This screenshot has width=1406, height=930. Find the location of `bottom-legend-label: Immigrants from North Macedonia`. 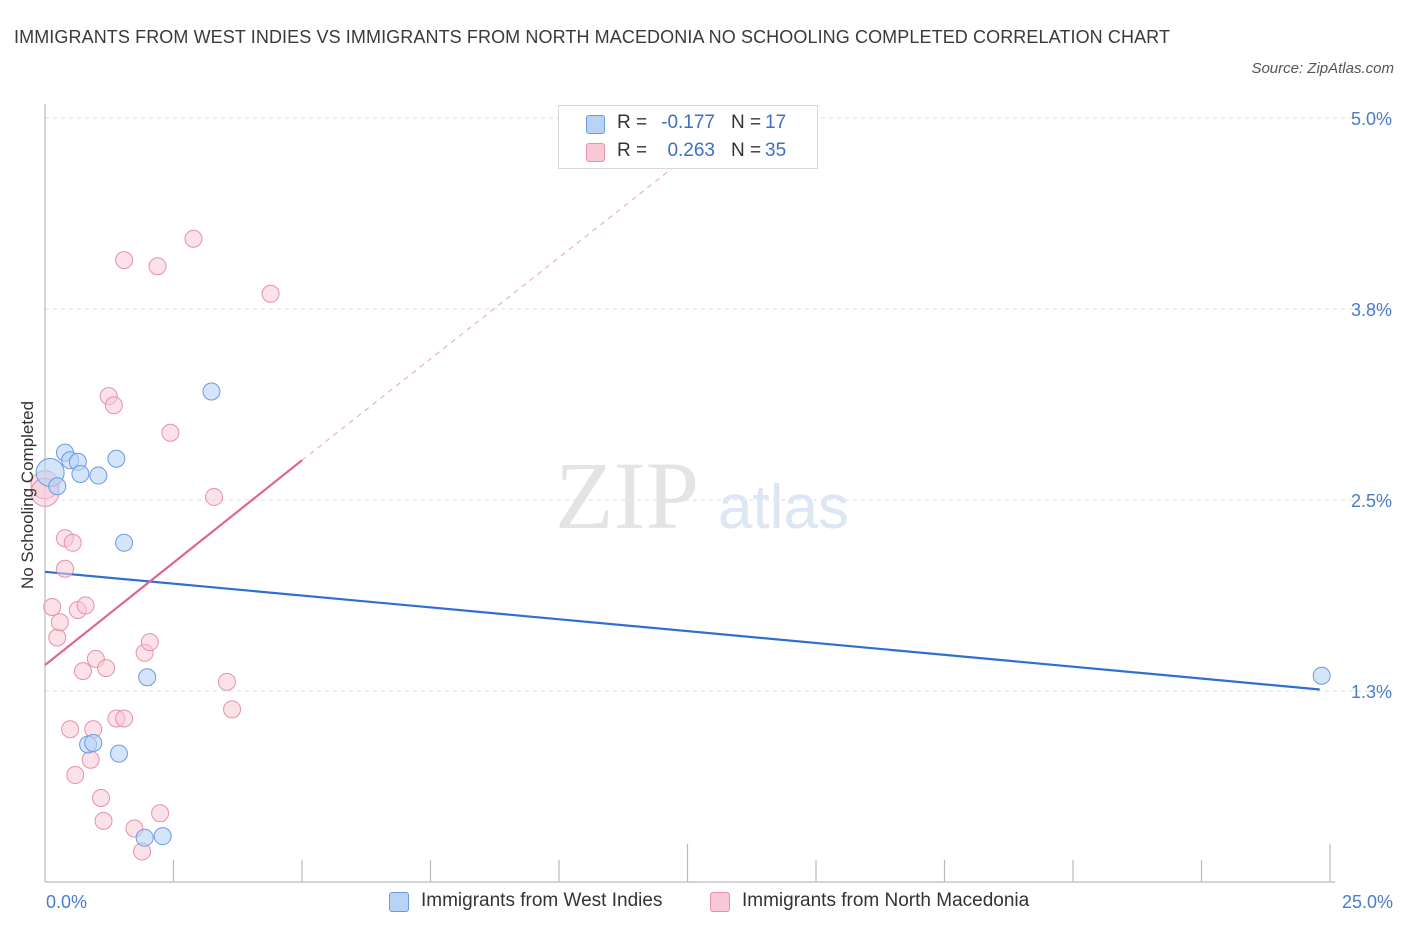

bottom-legend-label: Immigrants from North Macedonia is located at coordinates (886, 900).